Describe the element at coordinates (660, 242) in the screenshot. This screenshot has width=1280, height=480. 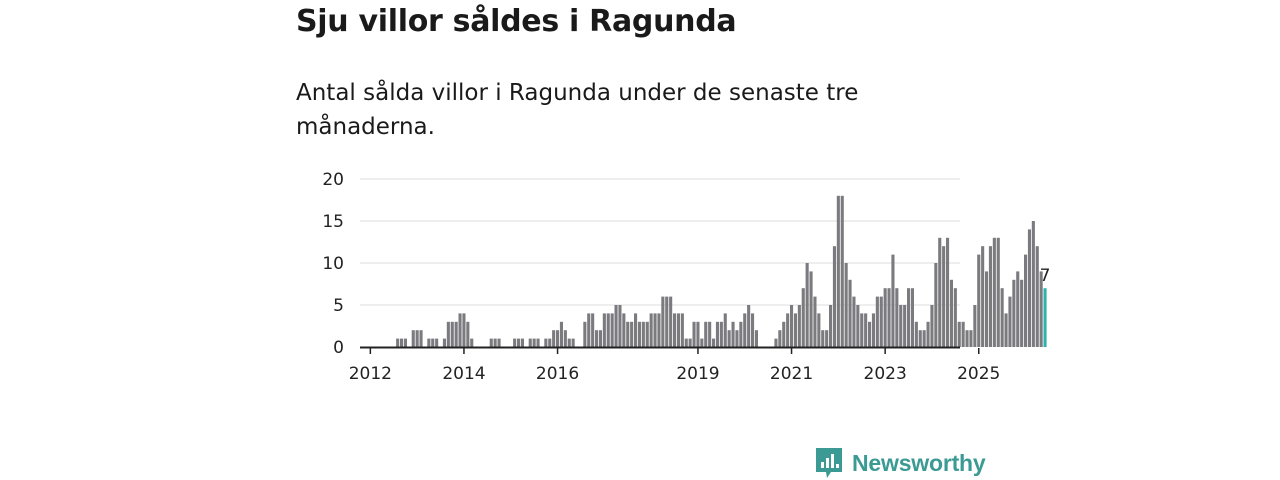
I see `chart-grid` at that location.